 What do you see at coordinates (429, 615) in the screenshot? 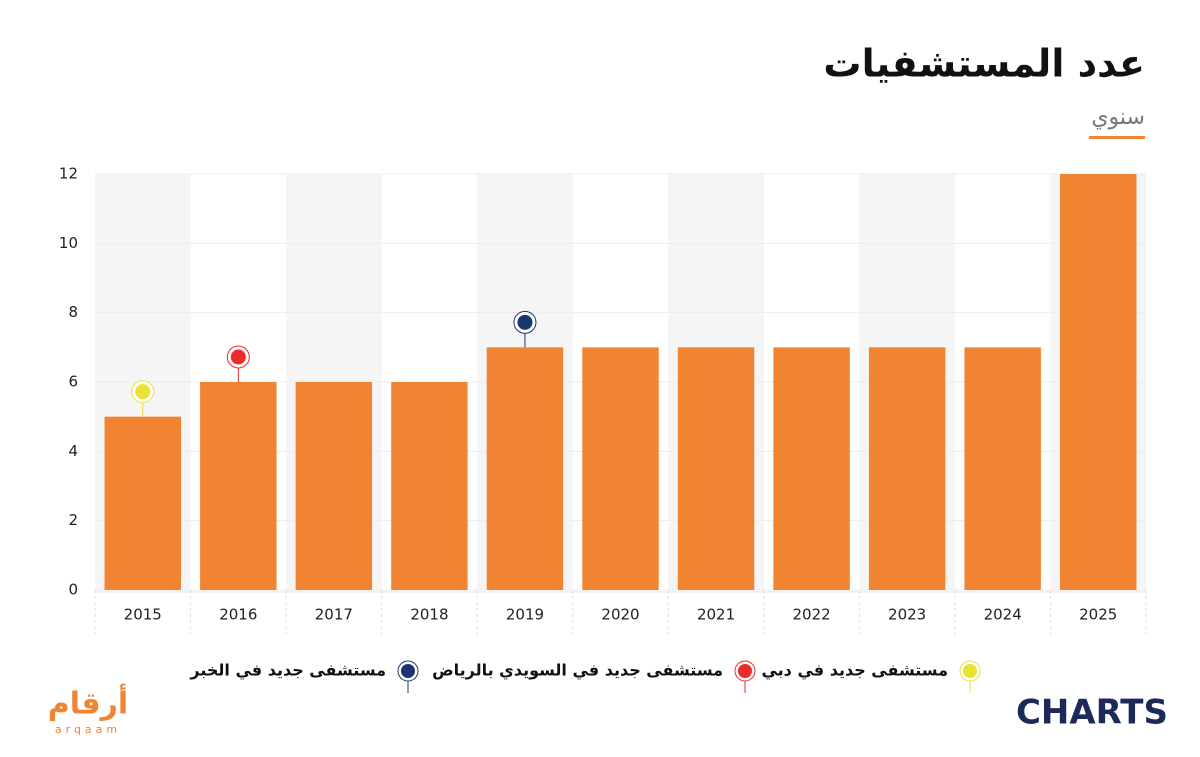
I see `x-tick-label: 2018` at bounding box center [429, 615].